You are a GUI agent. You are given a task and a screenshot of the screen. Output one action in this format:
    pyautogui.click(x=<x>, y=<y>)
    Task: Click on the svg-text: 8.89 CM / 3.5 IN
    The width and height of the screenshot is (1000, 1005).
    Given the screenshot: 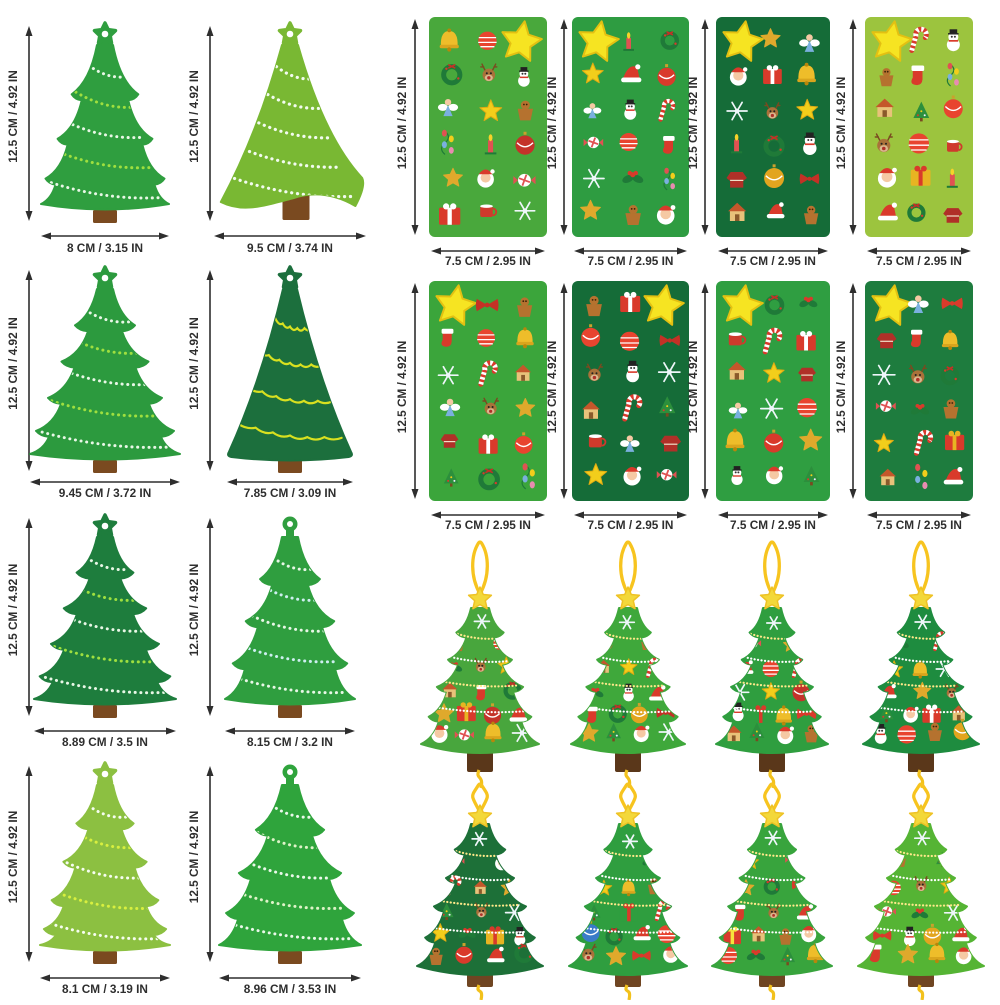 What is the action you would take?
    pyautogui.click(x=105, y=742)
    